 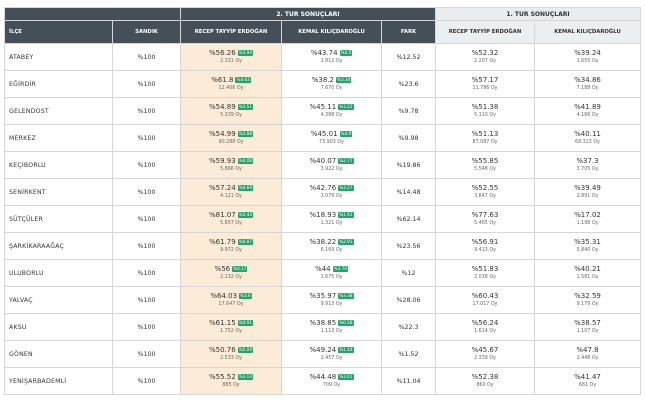 I want to click on rte-change-badge: %3.88, so click(x=245, y=134).